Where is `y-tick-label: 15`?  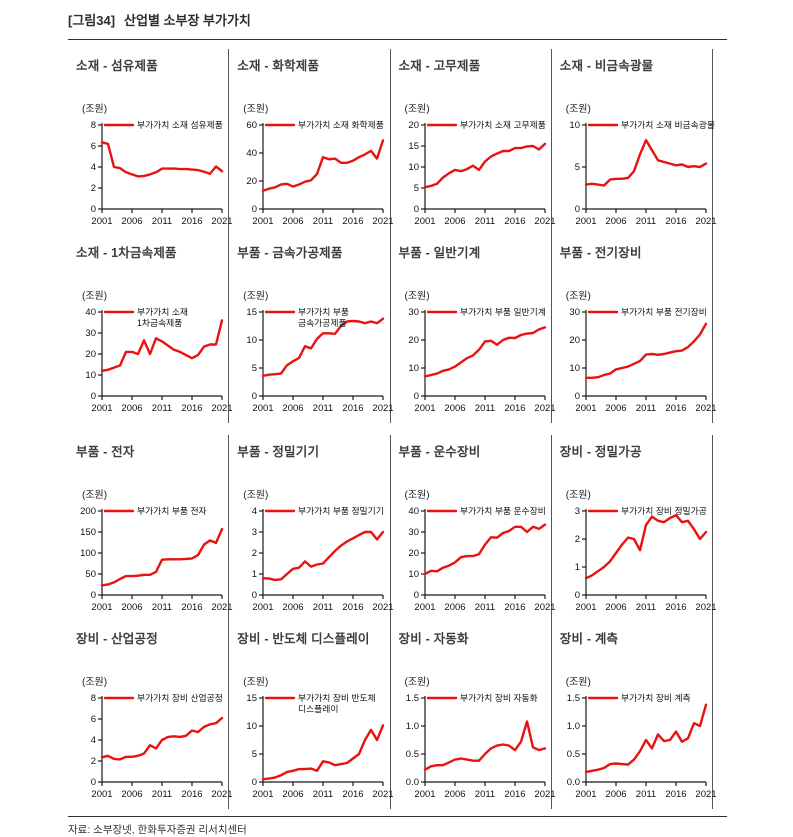 y-tick-label: 15 is located at coordinates (252, 312).